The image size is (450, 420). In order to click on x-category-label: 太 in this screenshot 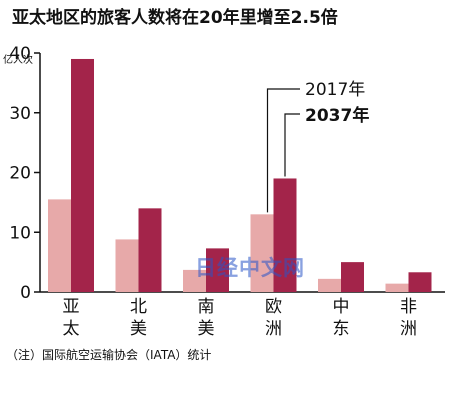, I will do `click(71, 329)`.